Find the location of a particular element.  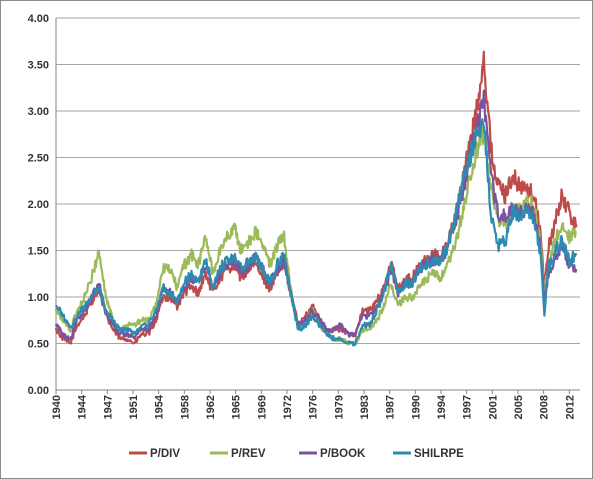

y-tick-label: 0.00 is located at coordinates (38, 391).